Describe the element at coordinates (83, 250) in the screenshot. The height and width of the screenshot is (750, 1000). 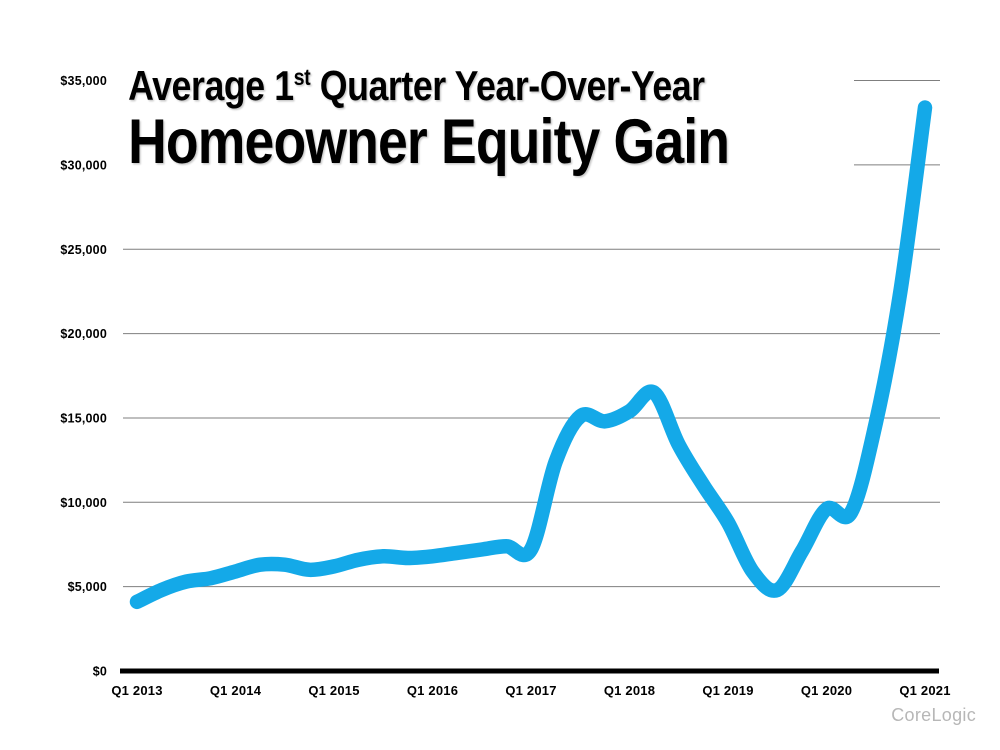
I see `y-tick-label: $25,000` at that location.